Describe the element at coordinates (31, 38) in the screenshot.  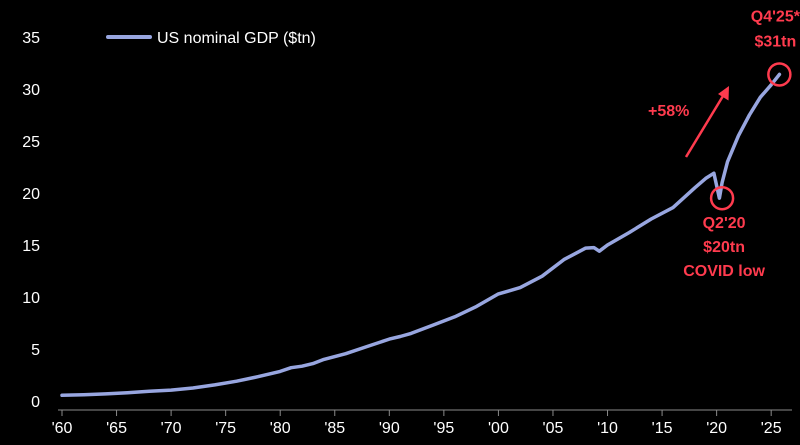
I see `y-tick-label: 35` at that location.